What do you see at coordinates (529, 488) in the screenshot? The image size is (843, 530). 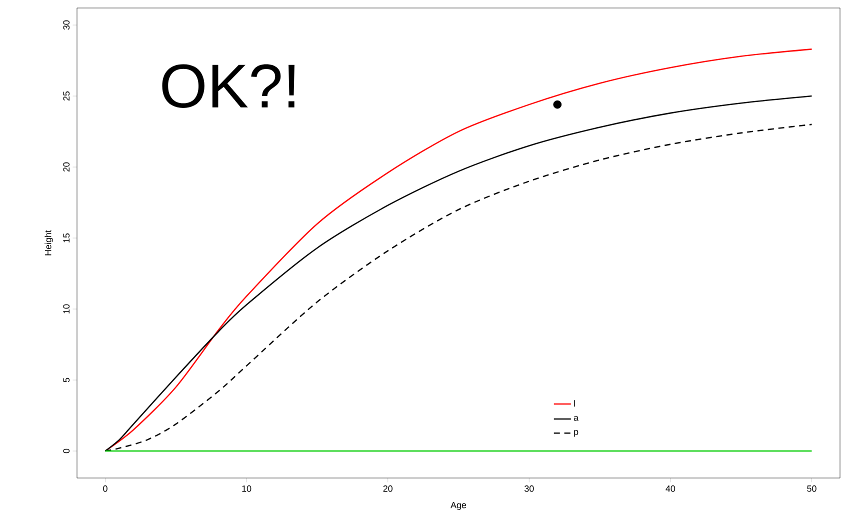 I see `x-tick-label: 30` at bounding box center [529, 488].